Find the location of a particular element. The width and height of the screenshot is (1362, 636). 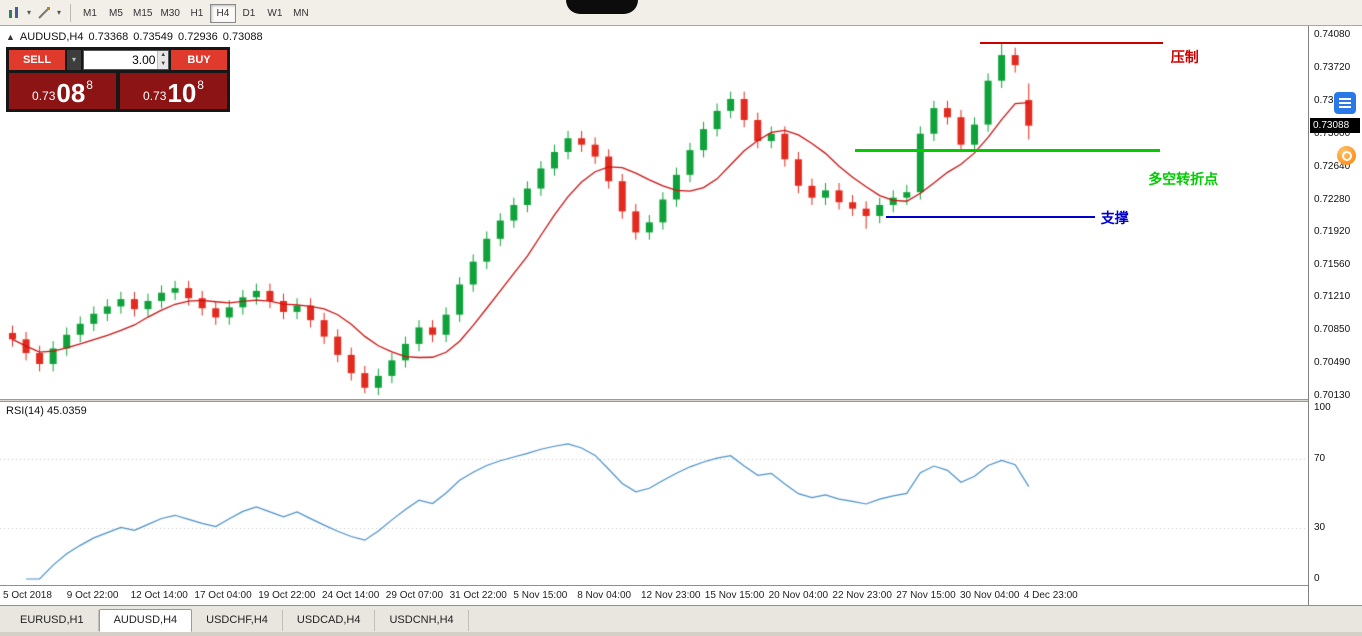

time-axis-label: 8 Nov 04:00 is located at coordinates (604, 595).